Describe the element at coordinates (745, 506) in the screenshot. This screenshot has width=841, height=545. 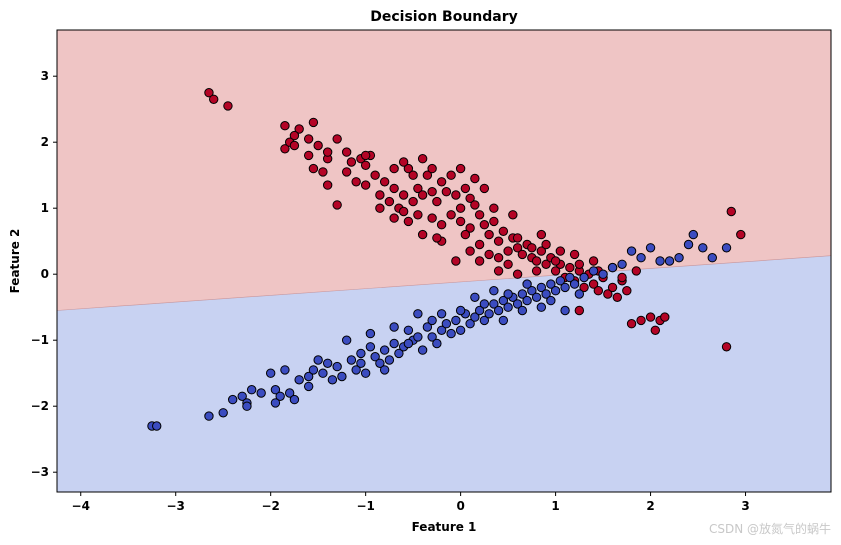
I see `x-tick-label-3: 3` at that location.